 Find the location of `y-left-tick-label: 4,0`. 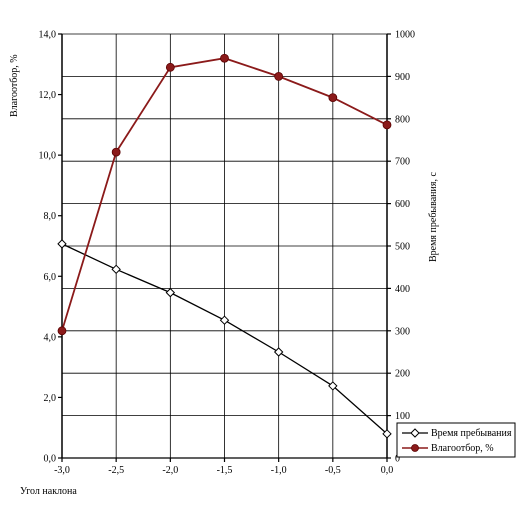

y-left-tick-label: 4,0 is located at coordinates (50, 337).